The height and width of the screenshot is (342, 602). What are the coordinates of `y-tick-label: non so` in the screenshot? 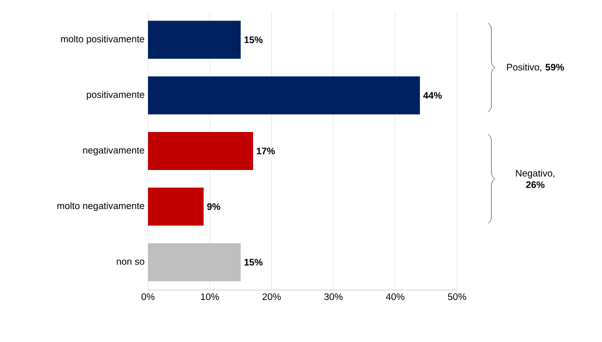 It's located at (130, 262).